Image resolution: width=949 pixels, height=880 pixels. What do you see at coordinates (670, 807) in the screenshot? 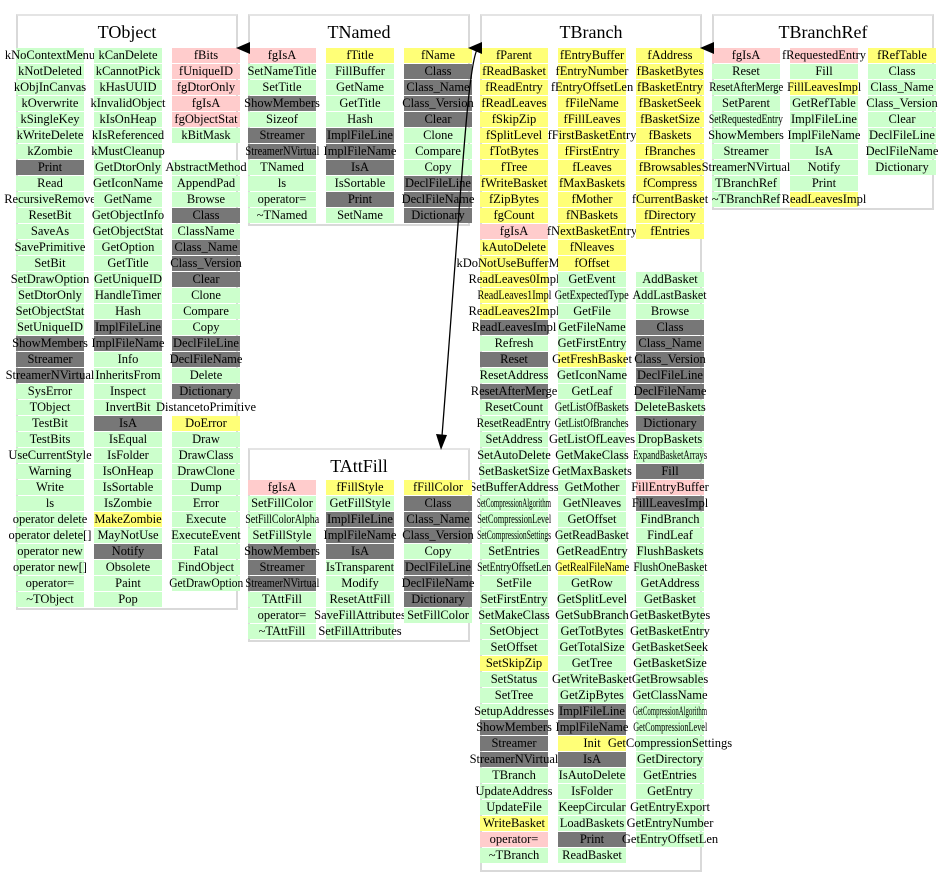
I see `member-cell: GetEntryExport` at bounding box center [670, 807].